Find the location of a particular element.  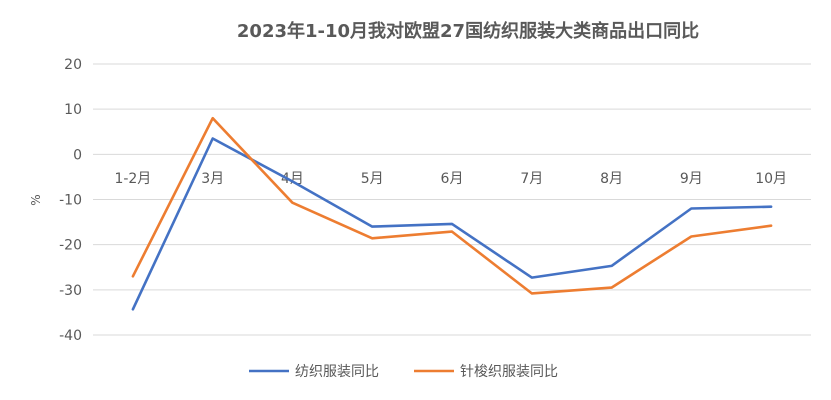

x-category-label: 3月 is located at coordinates (212, 179).